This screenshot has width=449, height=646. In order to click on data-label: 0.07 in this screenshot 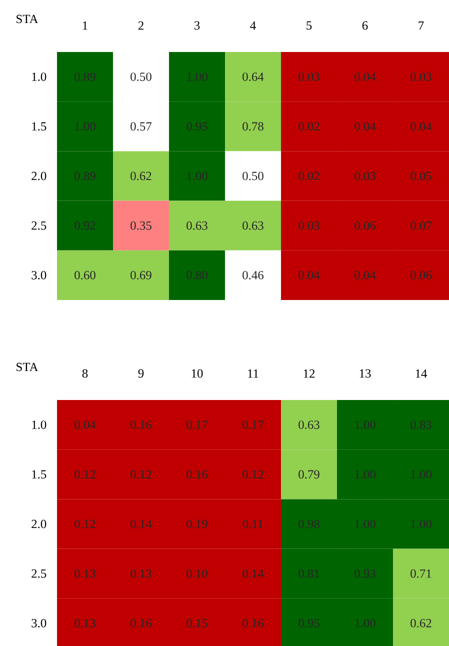, I will do `click(421, 225)`.